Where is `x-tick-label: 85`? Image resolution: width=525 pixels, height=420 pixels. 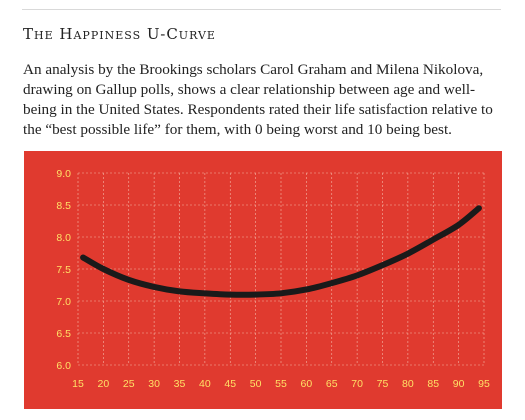 x-tick-label: 85 is located at coordinates (433, 384).